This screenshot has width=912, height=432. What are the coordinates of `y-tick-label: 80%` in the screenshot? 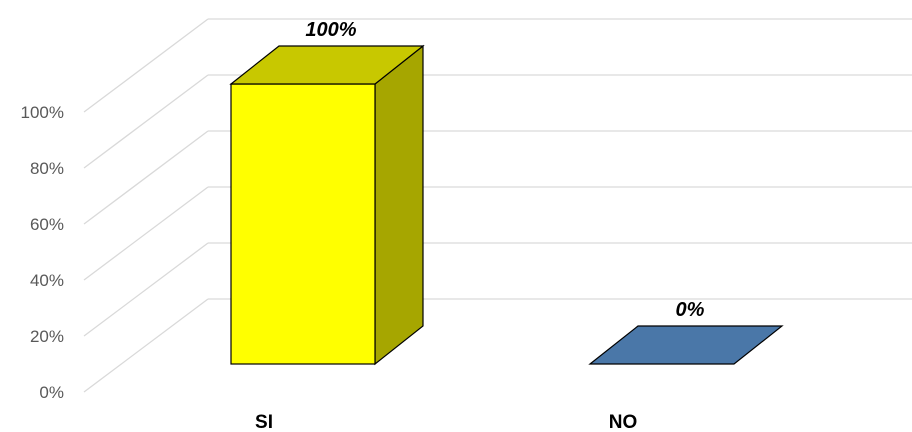 It's located at (47, 168).